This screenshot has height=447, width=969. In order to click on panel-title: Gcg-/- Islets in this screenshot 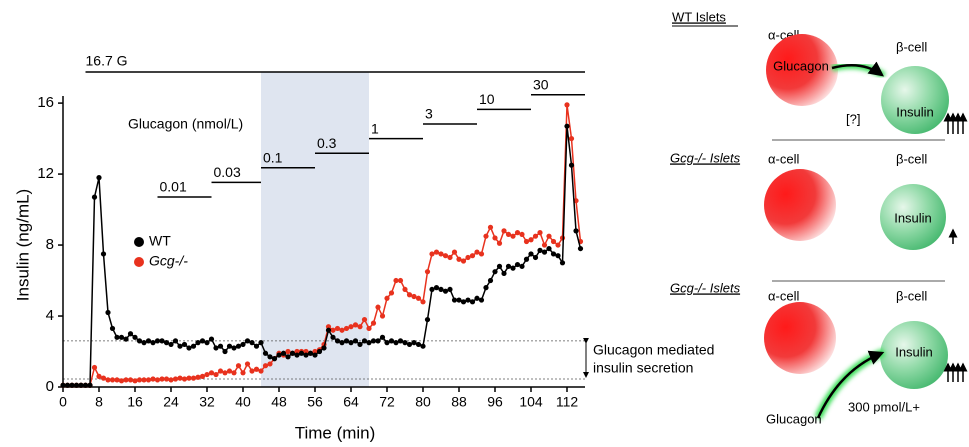, I will do `click(705, 157)`.